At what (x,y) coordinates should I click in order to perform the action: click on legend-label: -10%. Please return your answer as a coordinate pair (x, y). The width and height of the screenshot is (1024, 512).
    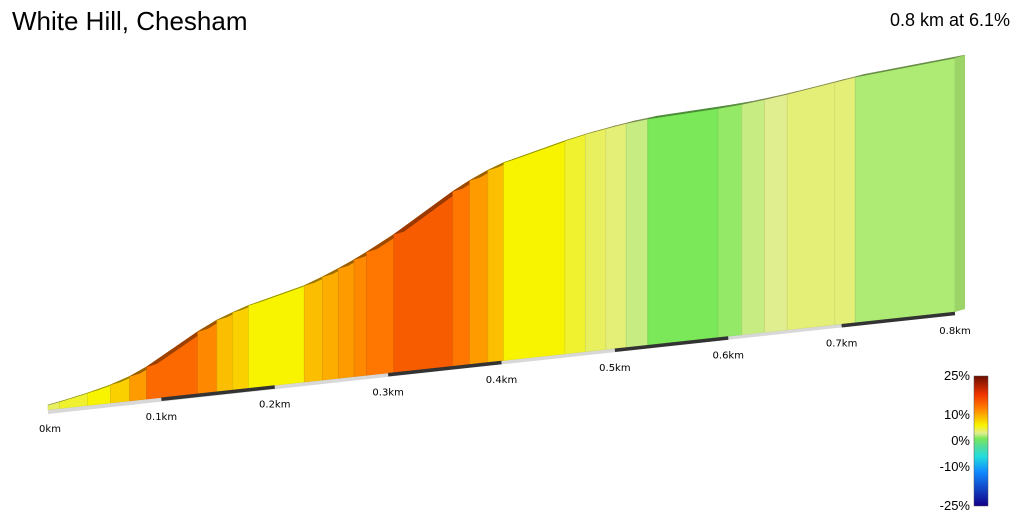
    Looking at the image, I should click on (955, 466).